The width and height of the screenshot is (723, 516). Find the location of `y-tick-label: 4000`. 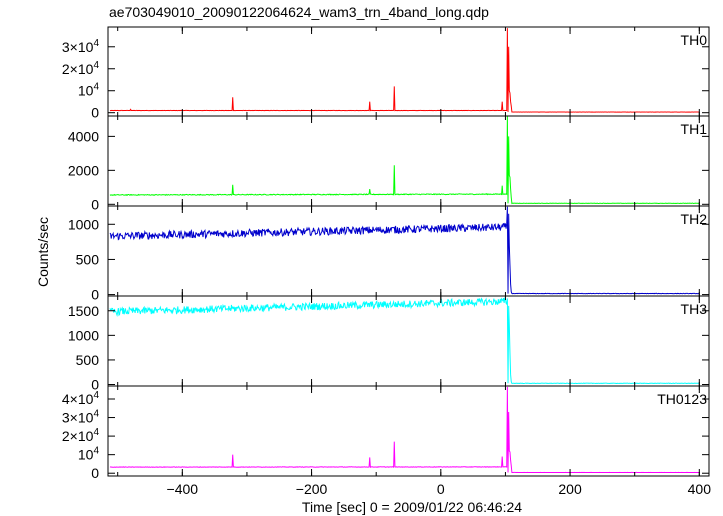

y-tick-label: 4000 is located at coordinates (83, 136).